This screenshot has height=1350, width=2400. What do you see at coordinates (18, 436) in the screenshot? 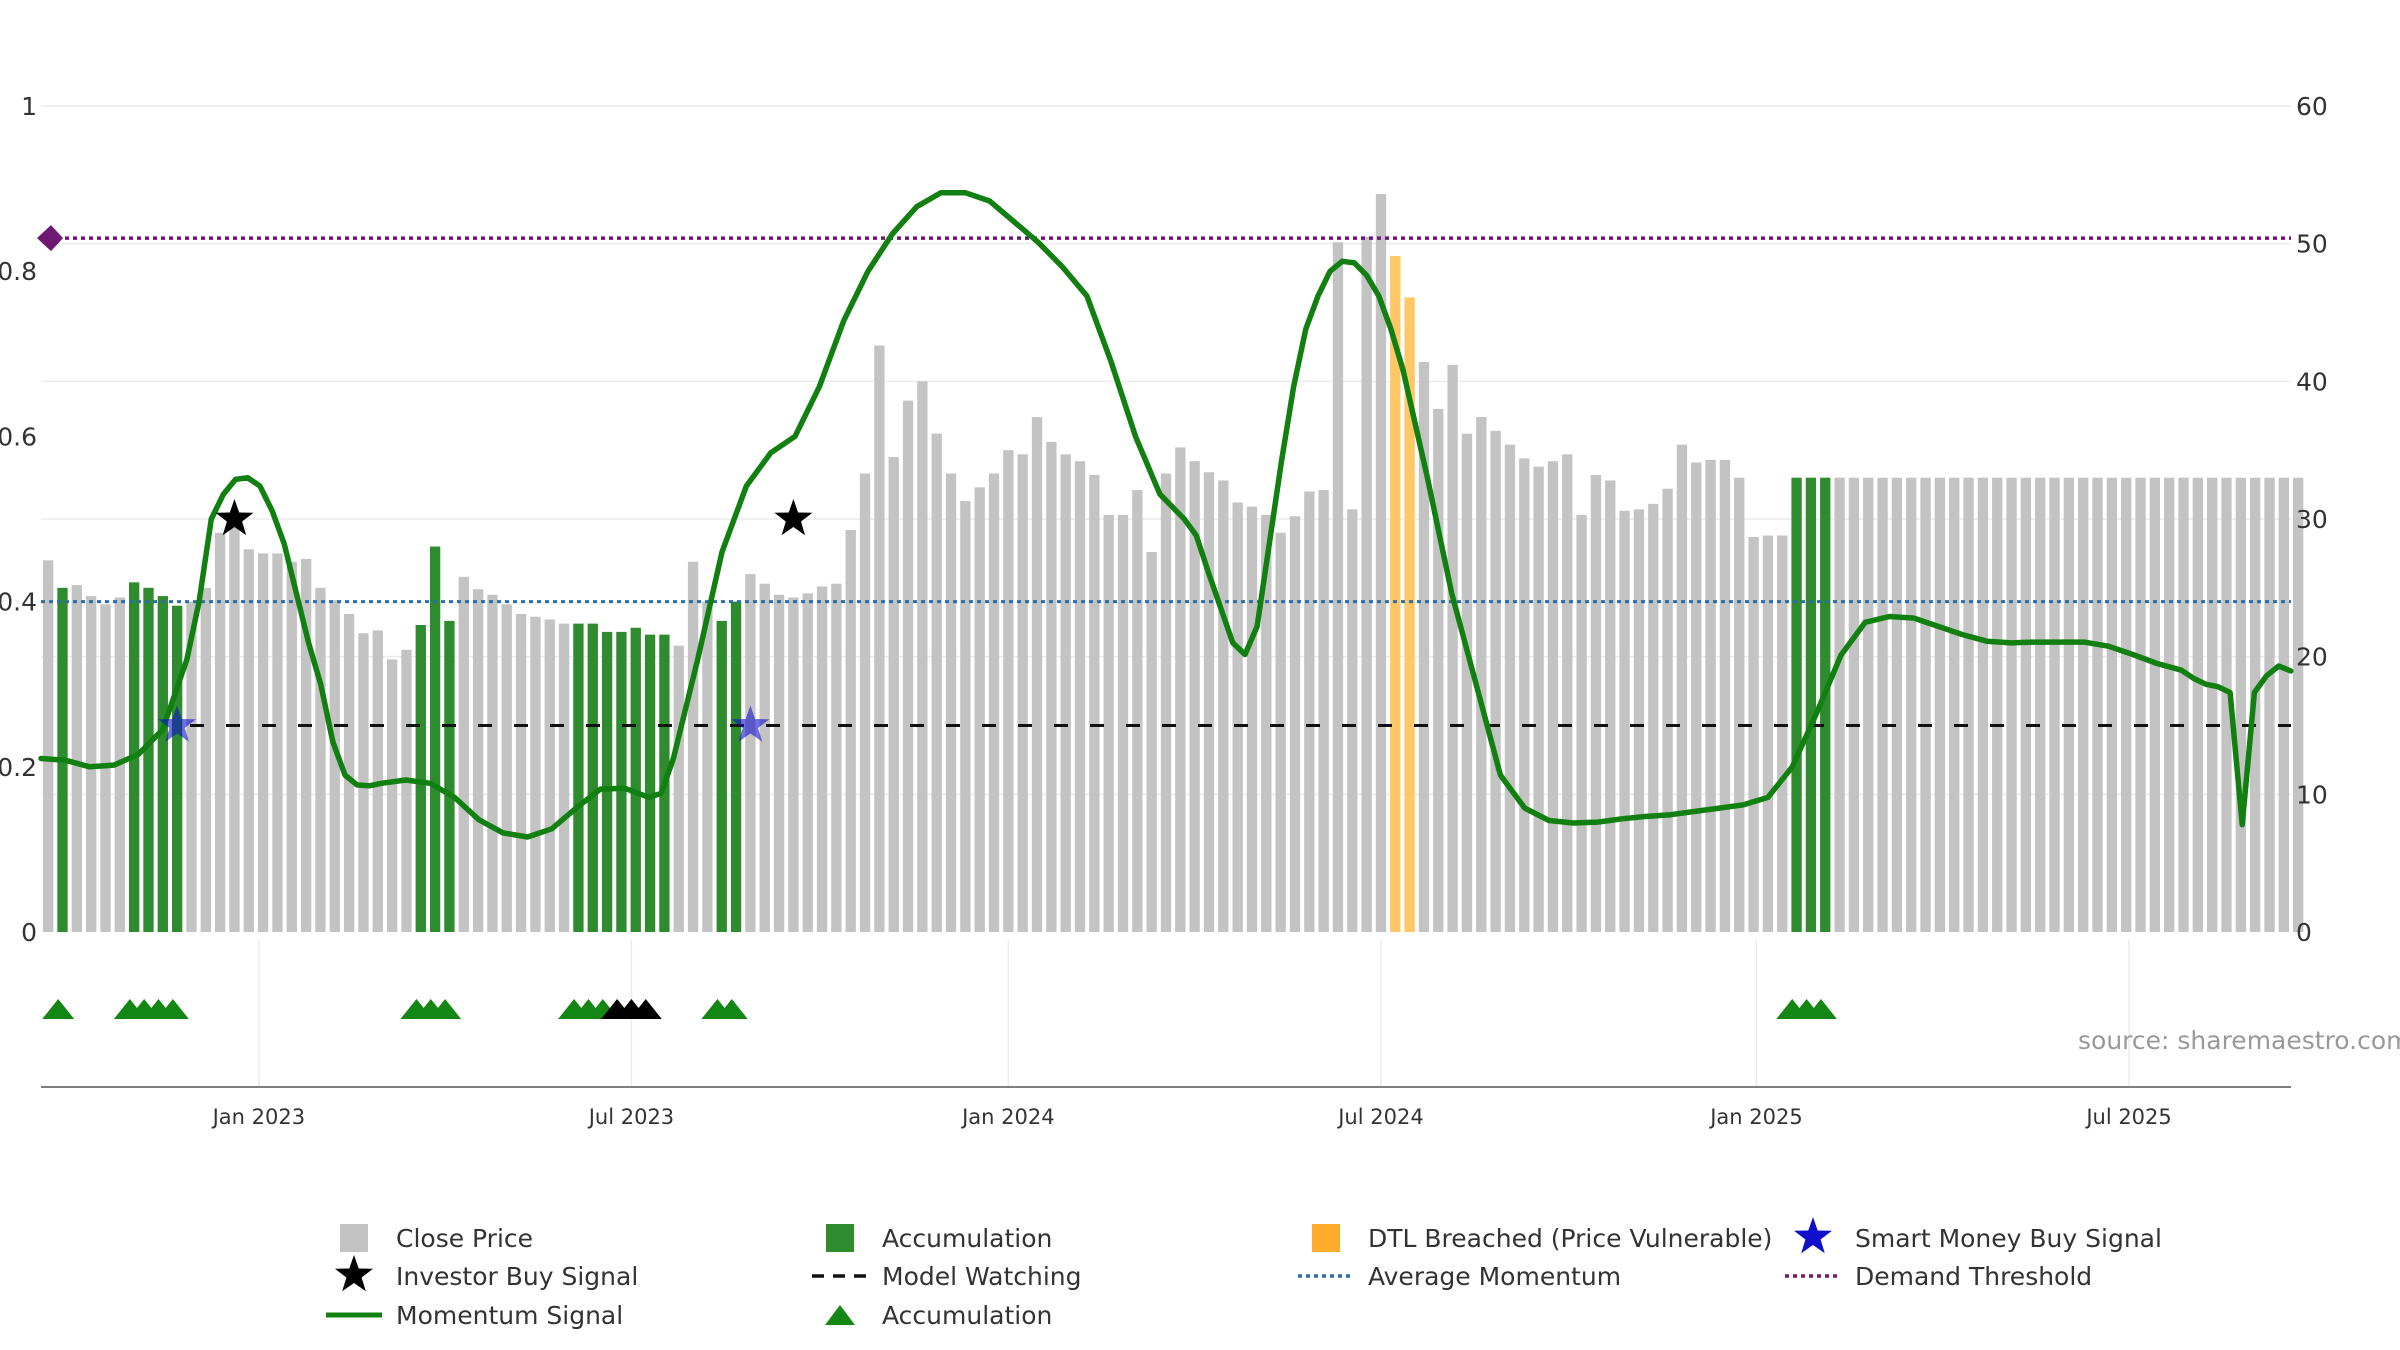
I see `left-axis-tick-label: 0.6` at bounding box center [18, 436].